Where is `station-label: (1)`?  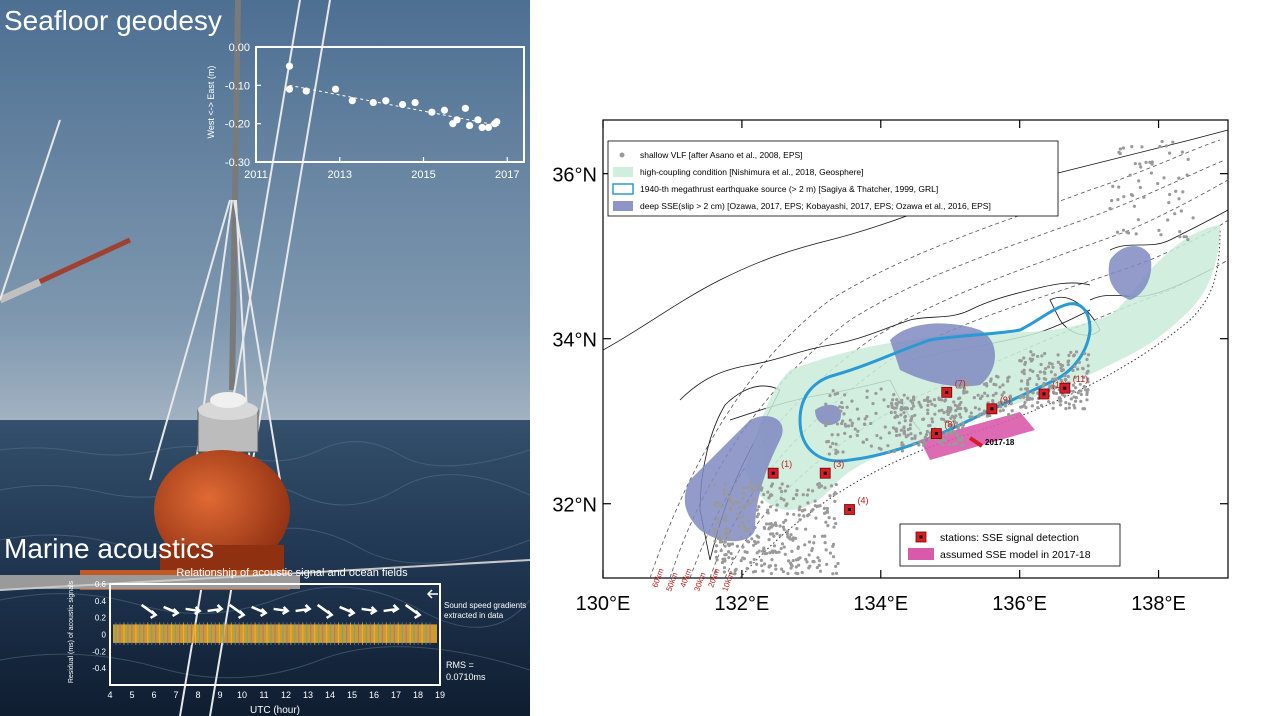 station-label: (1) is located at coordinates (786, 464).